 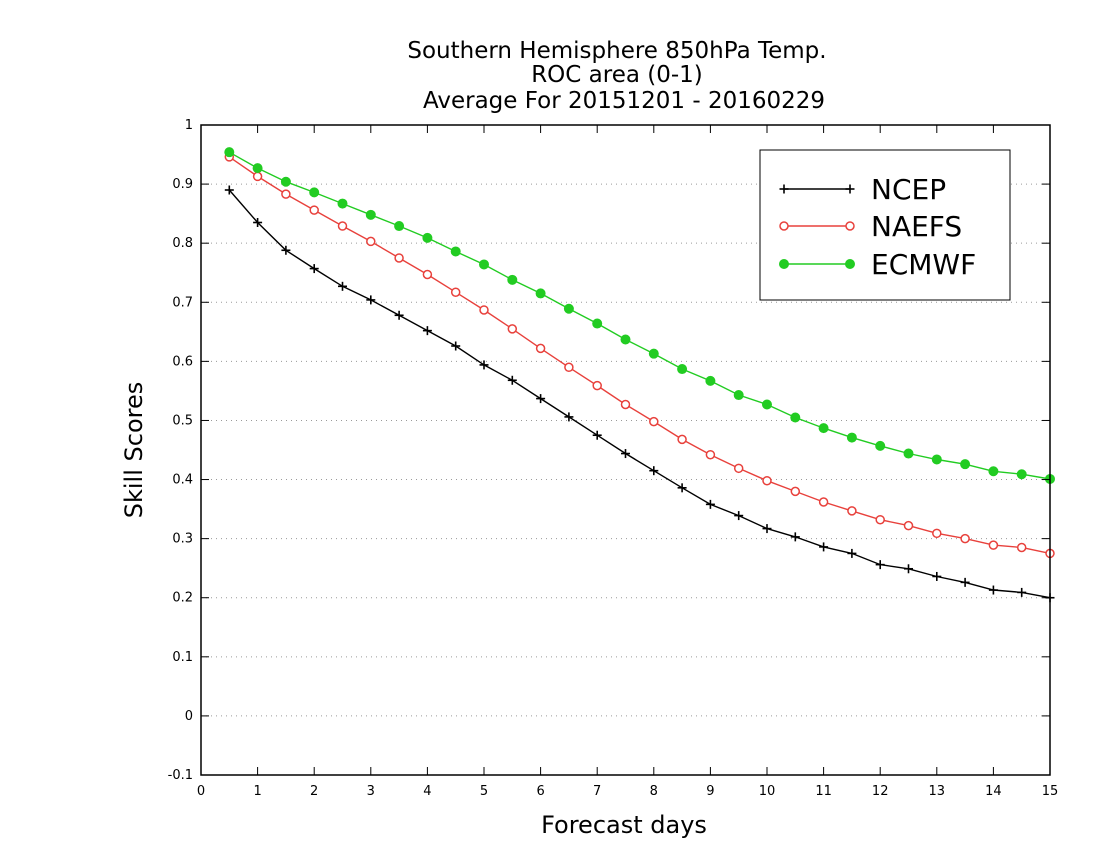 What do you see at coordinates (257, 791) in the screenshot?
I see `x-tick-label: 1` at bounding box center [257, 791].